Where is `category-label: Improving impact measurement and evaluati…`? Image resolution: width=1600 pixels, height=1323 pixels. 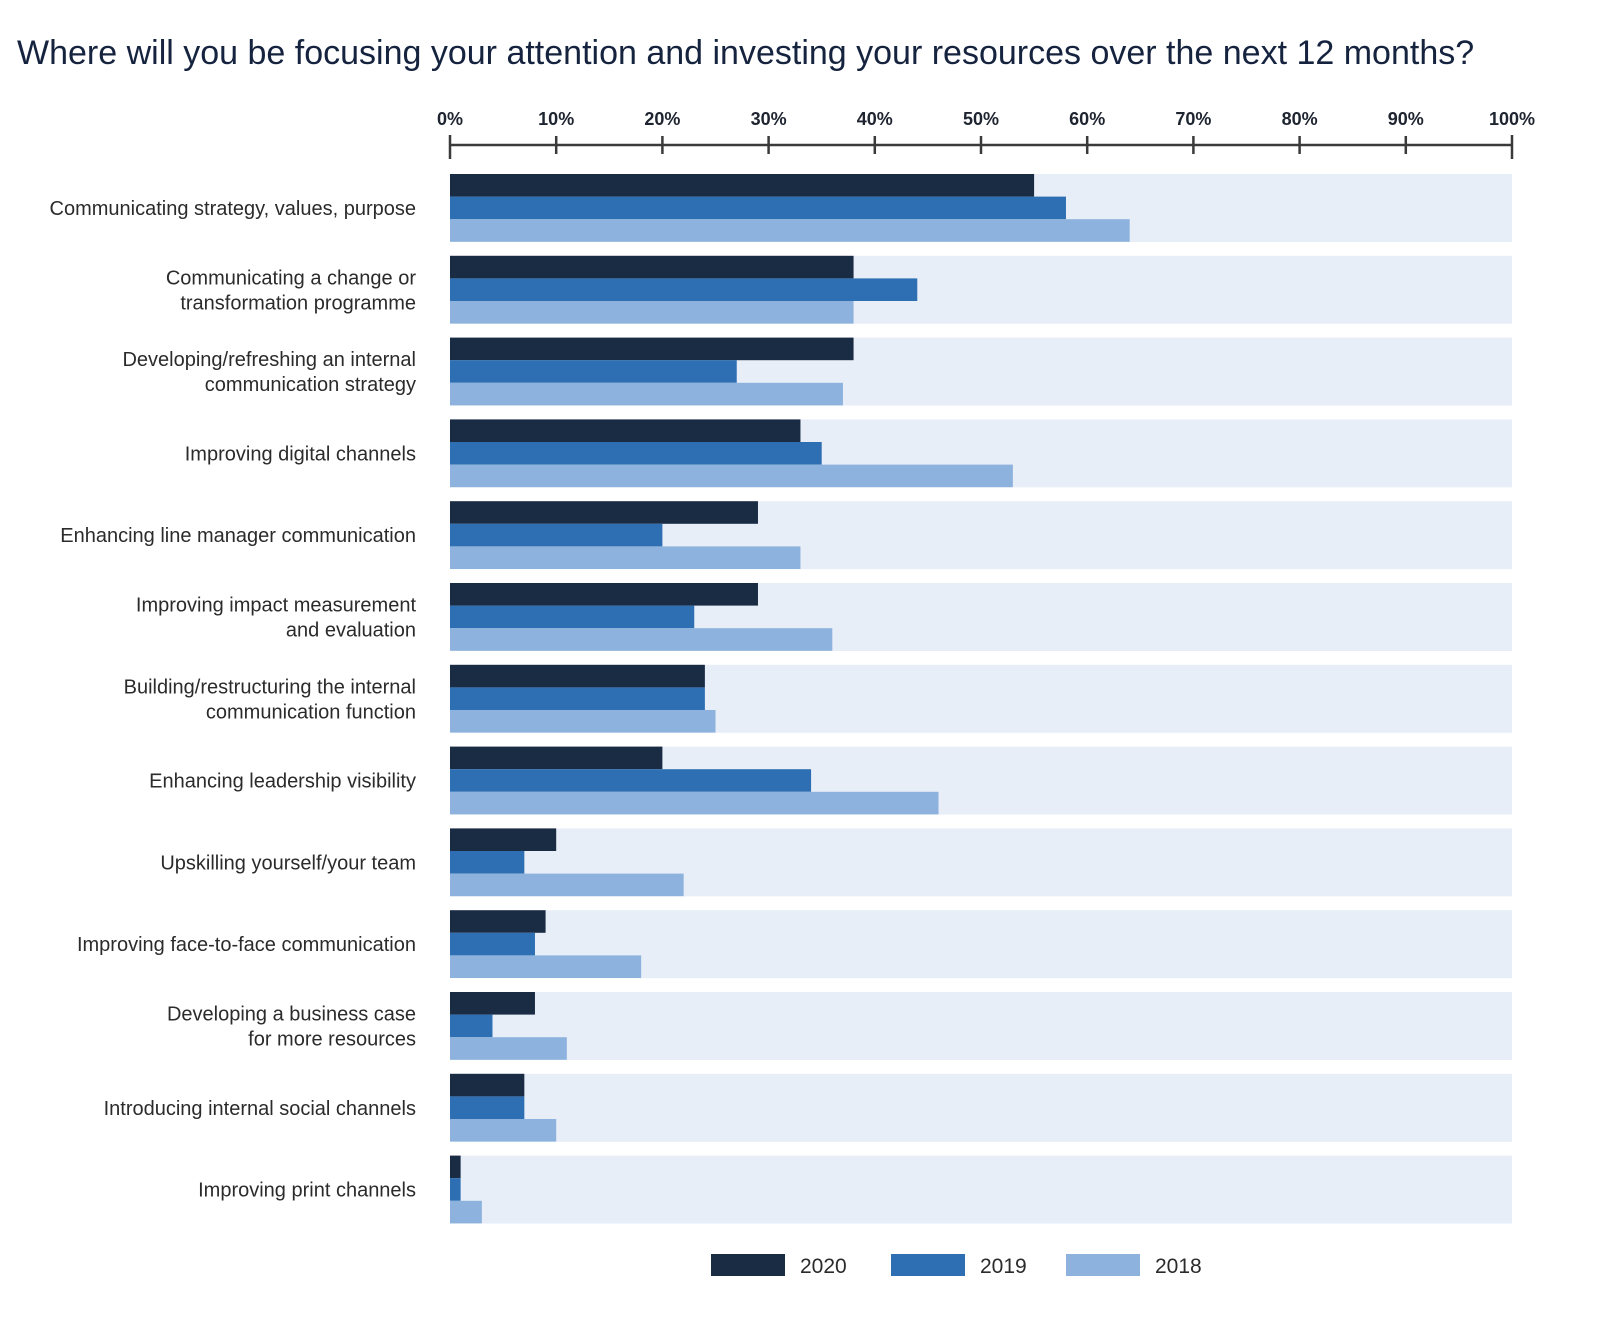
category-label: Improving impact measurement and evaluati… is located at coordinates (276, 618).